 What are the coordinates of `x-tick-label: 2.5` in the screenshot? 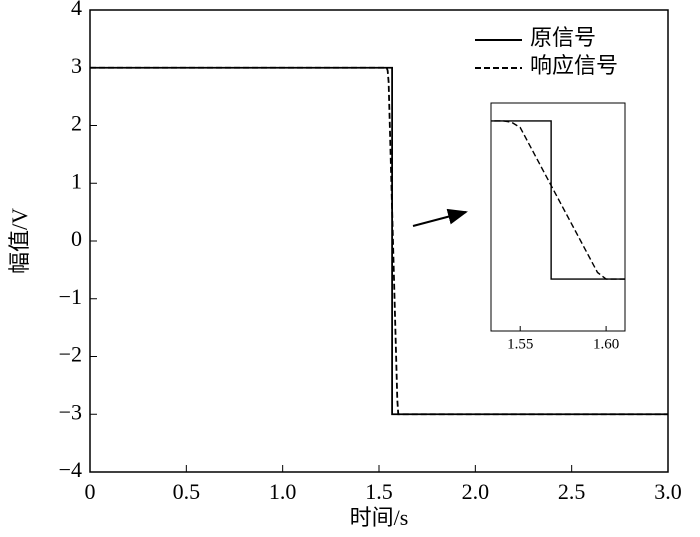 It's located at (572, 491).